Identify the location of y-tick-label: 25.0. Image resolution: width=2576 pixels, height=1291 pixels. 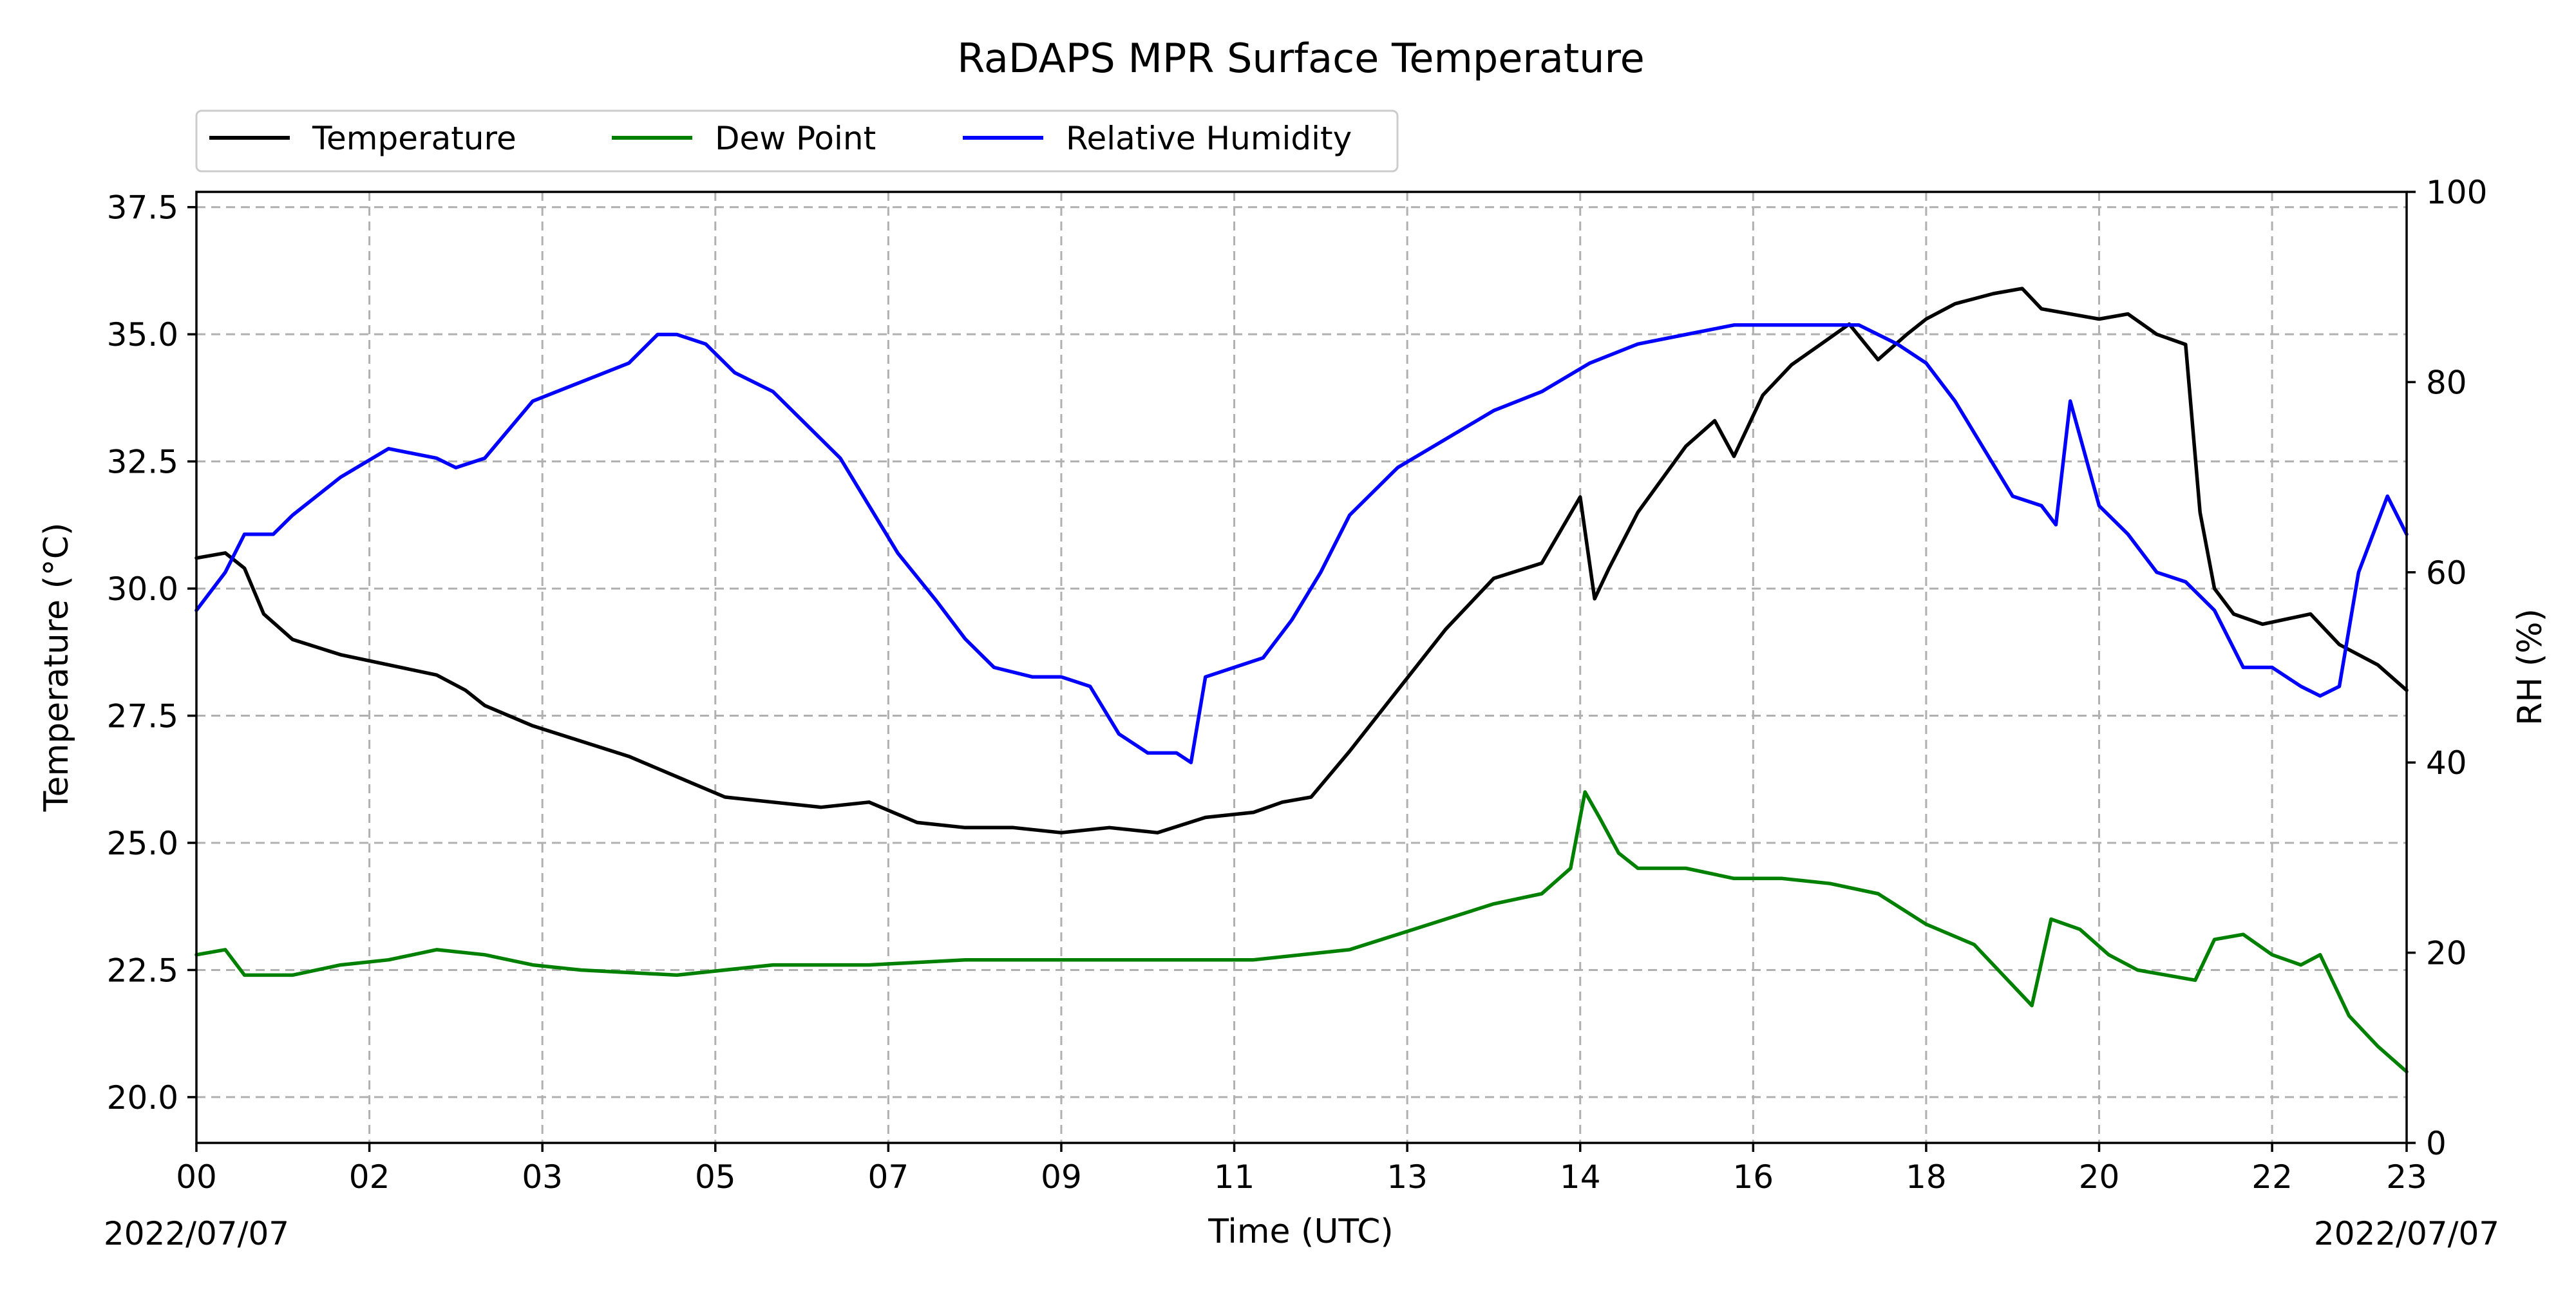
(143, 843).